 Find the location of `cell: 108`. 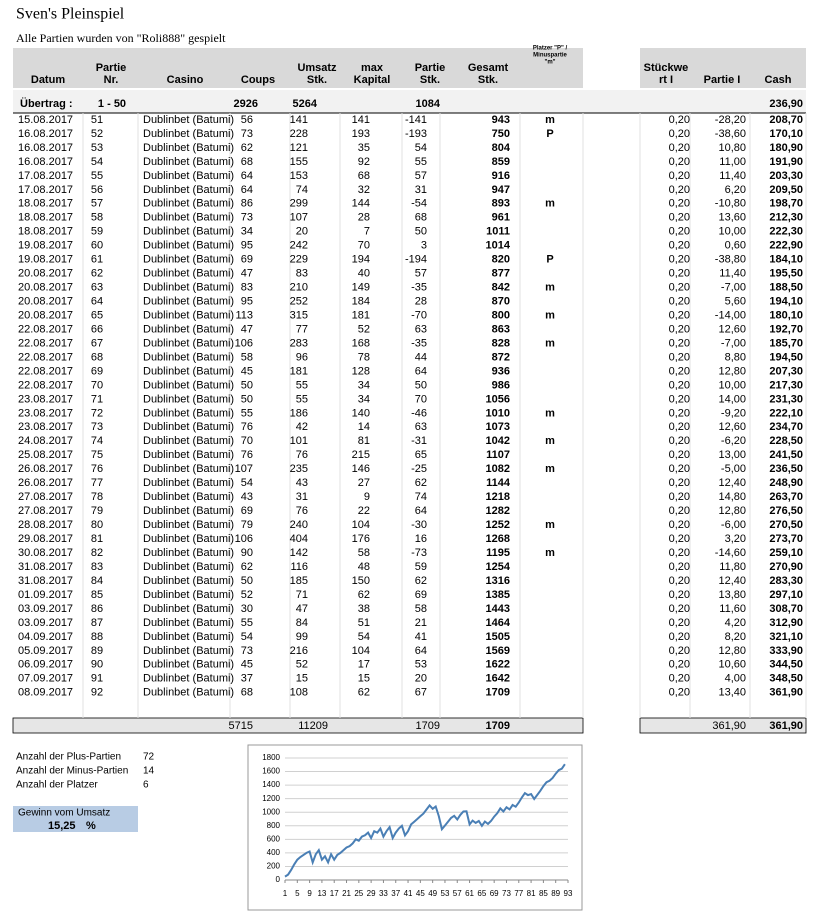

cell: 108 is located at coordinates (299, 693).